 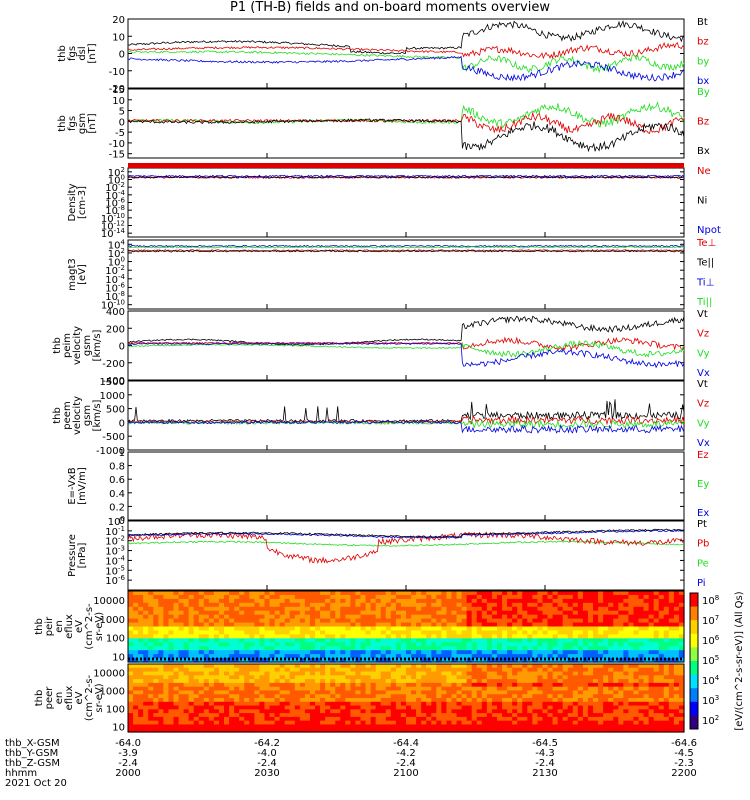 What do you see at coordinates (267, 763) in the screenshot?
I see `x-tick-label: -2.4` at bounding box center [267, 763].